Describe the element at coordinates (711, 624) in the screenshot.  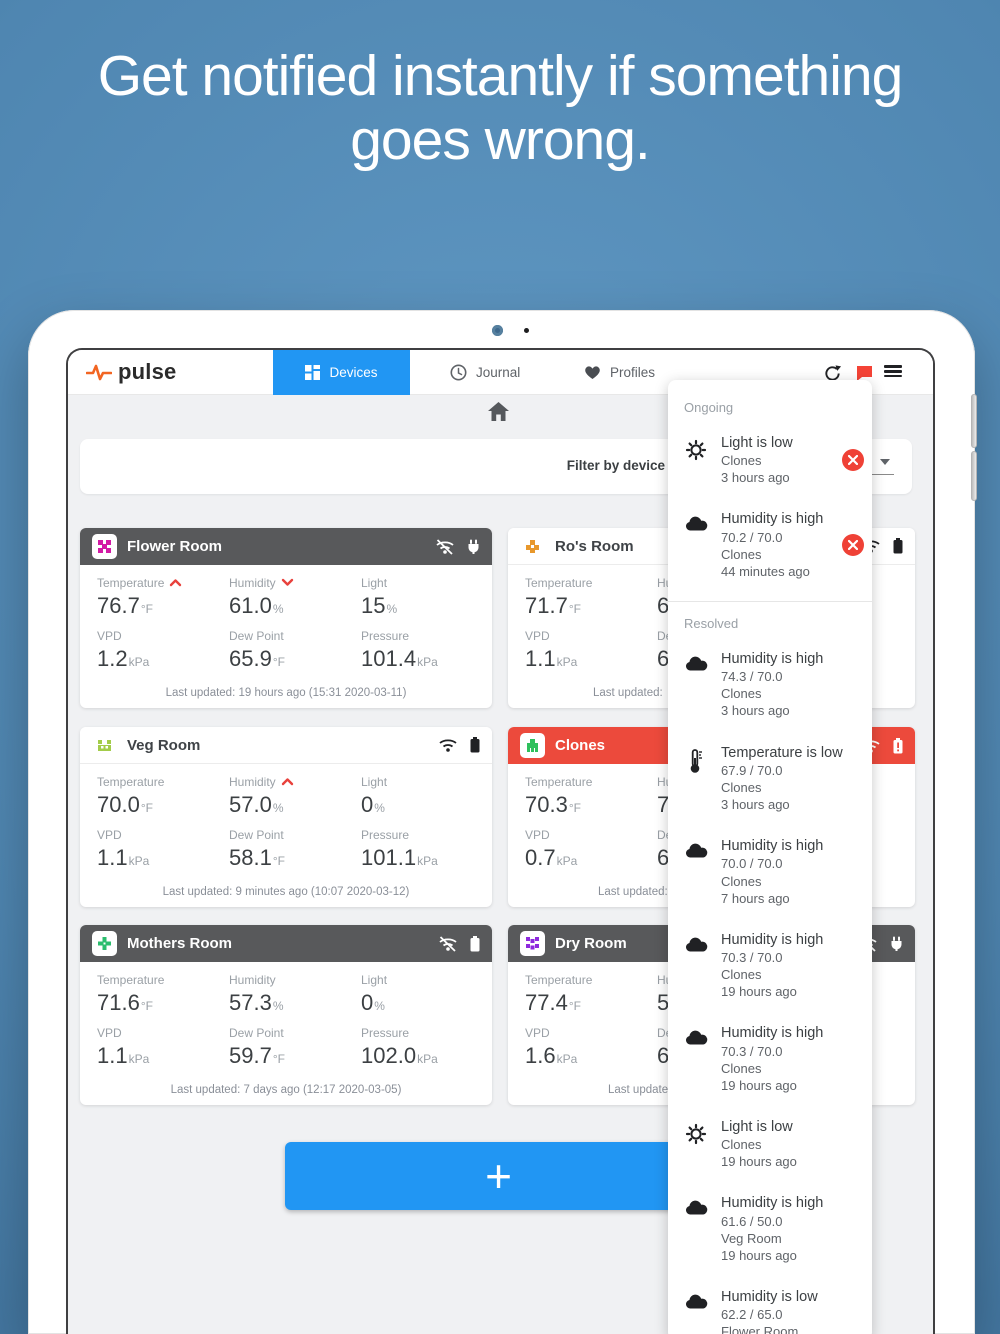
I see `resolved-section-label: Resolved` at that location.